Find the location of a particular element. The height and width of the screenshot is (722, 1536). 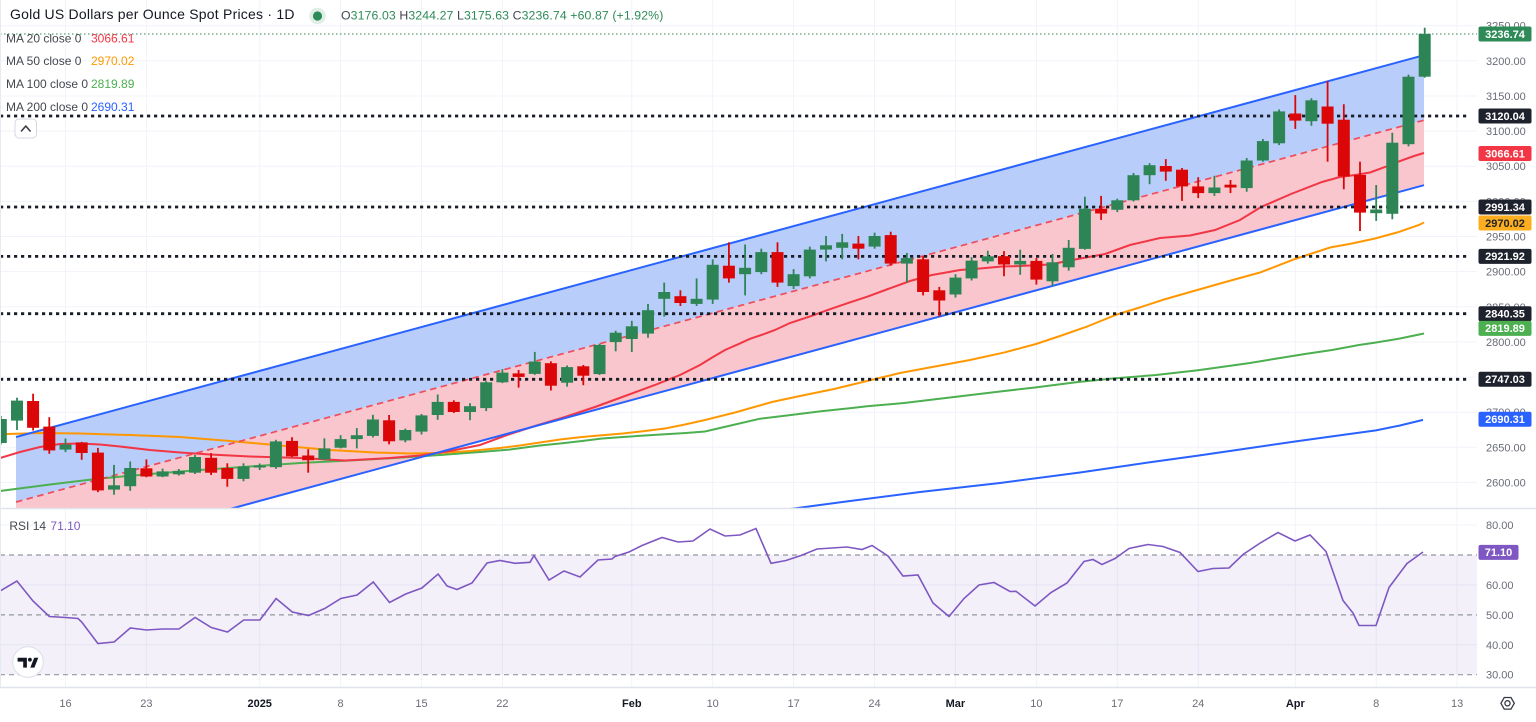

svg-text: MA 20 close 0 is located at coordinates (44, 39).